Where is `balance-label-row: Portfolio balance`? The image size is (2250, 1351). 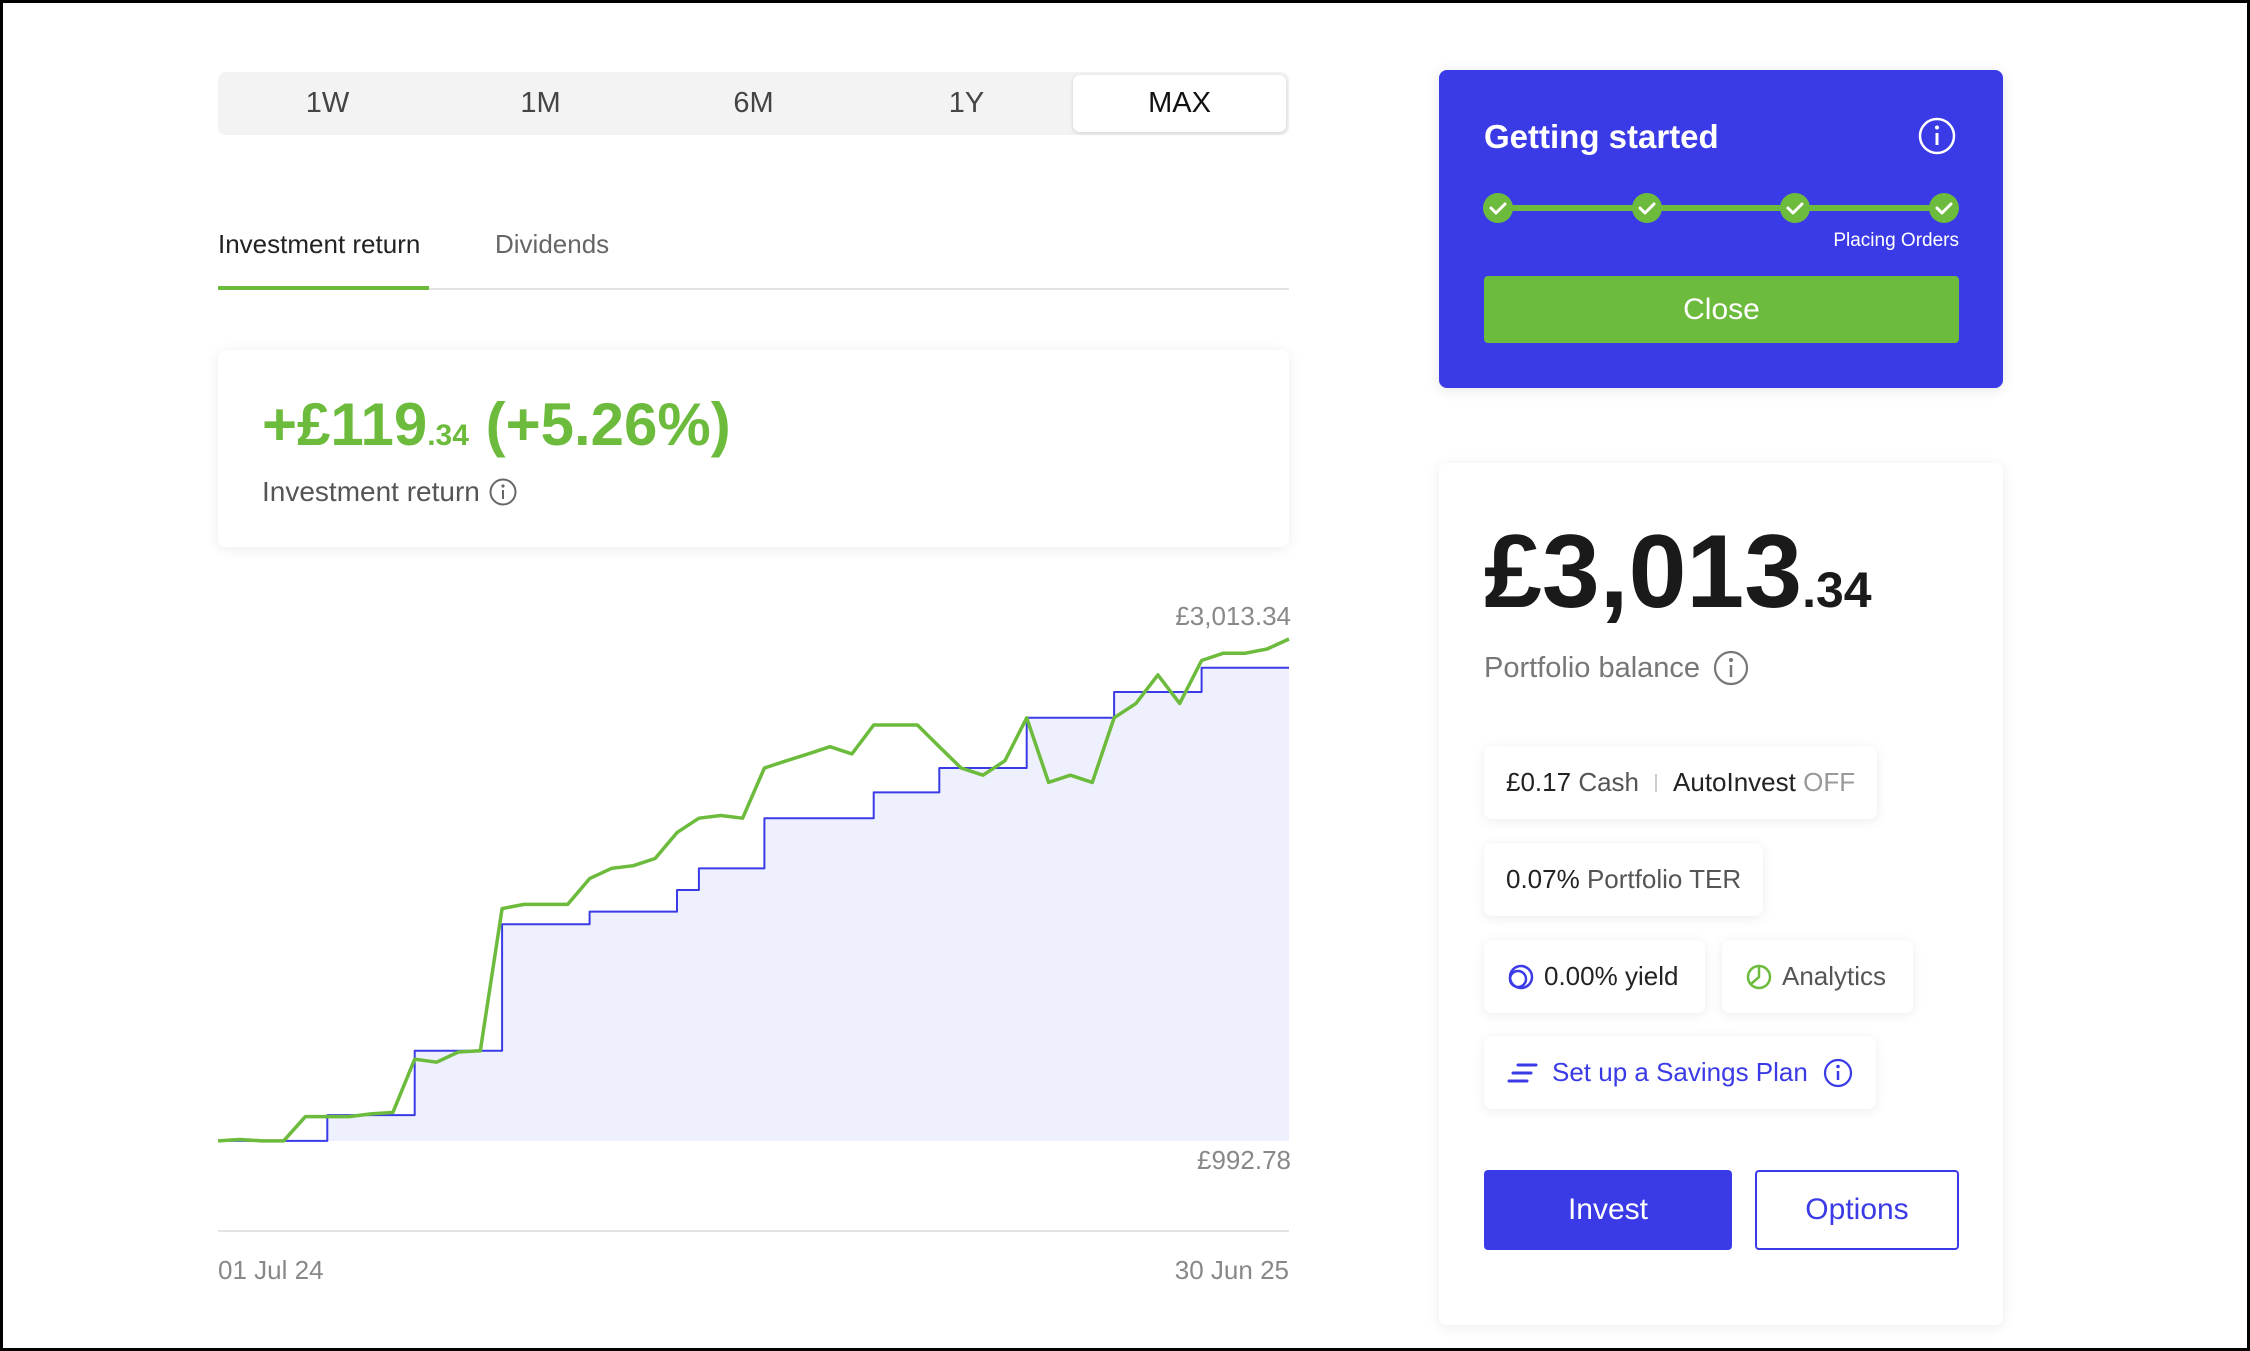 balance-label-row: Portfolio balance is located at coordinates (1617, 668).